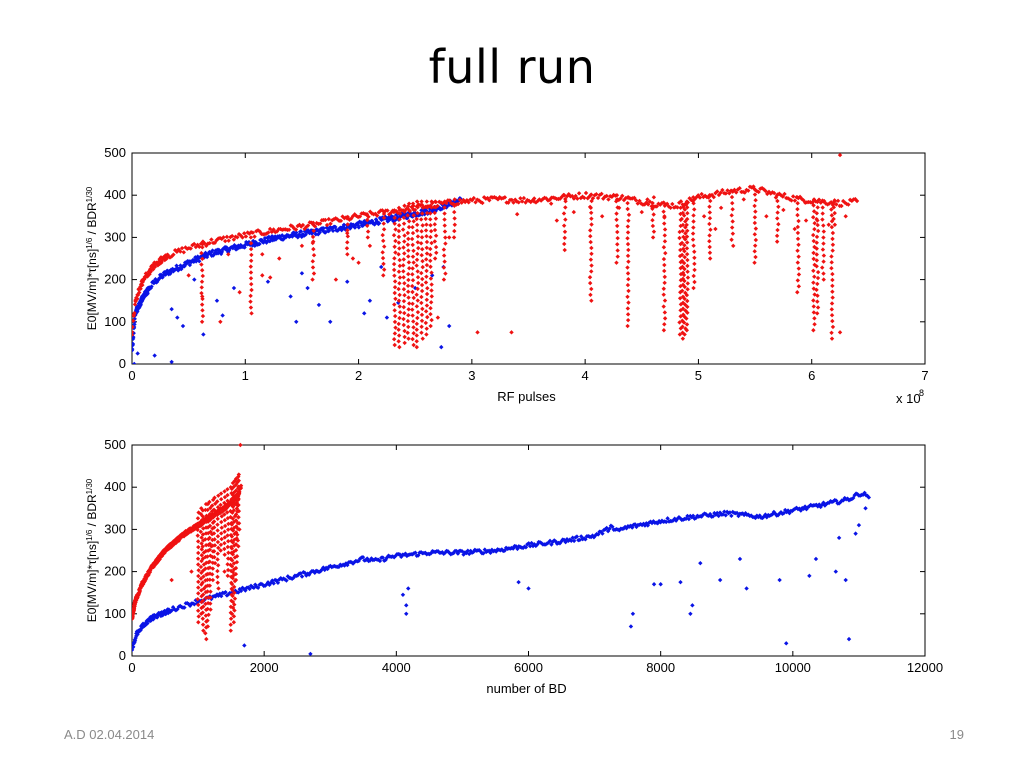  Describe the element at coordinates (471, 375) in the screenshot. I see `x-tick-label: 3` at that location.